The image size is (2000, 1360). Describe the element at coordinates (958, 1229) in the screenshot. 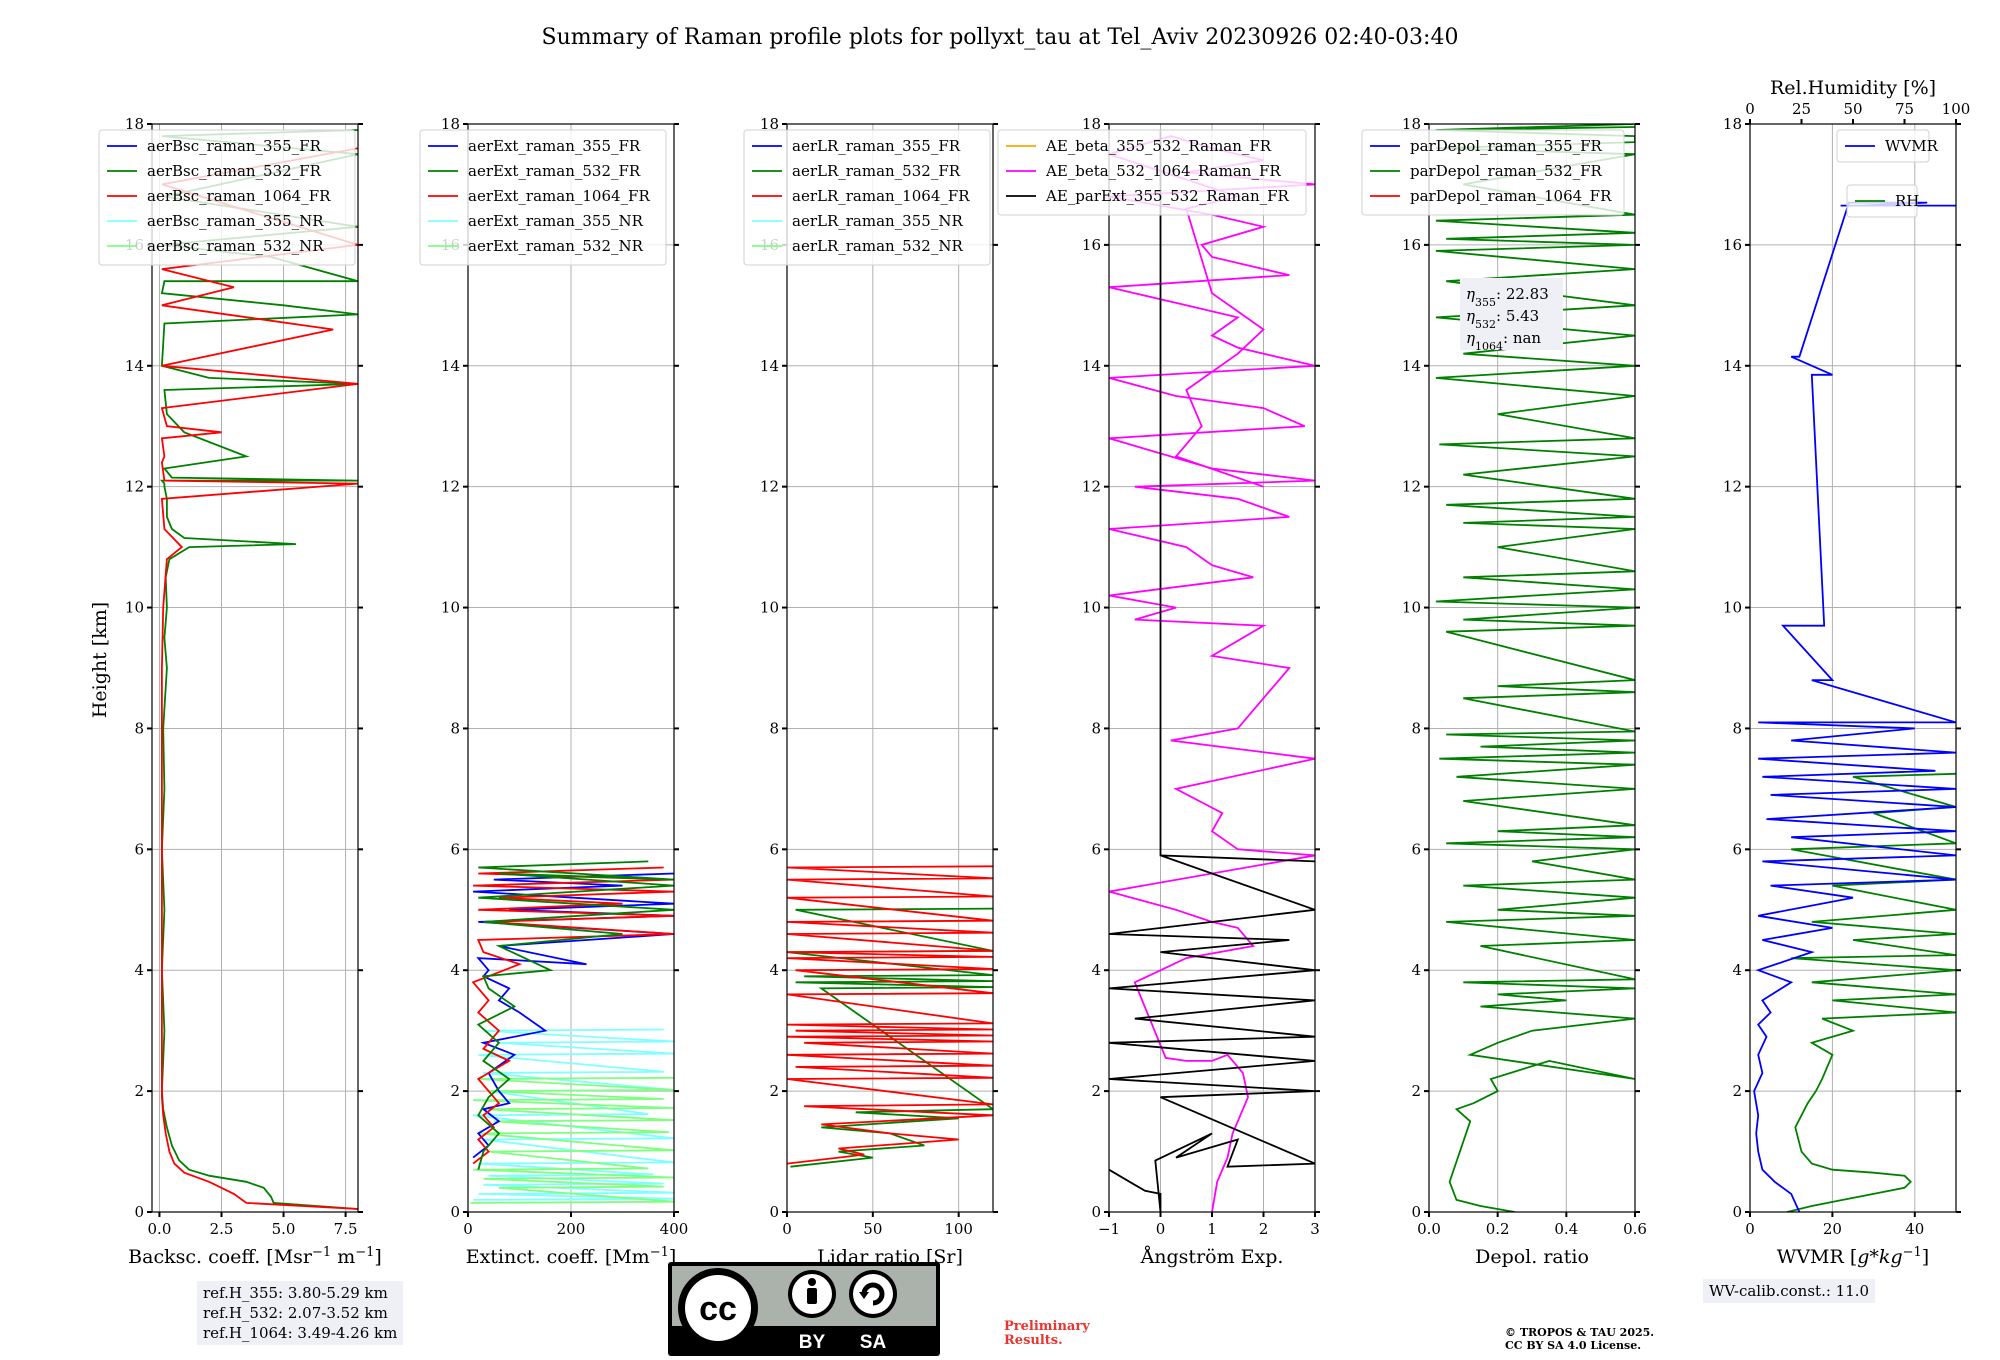

I see `xtick-label: 100` at that location.